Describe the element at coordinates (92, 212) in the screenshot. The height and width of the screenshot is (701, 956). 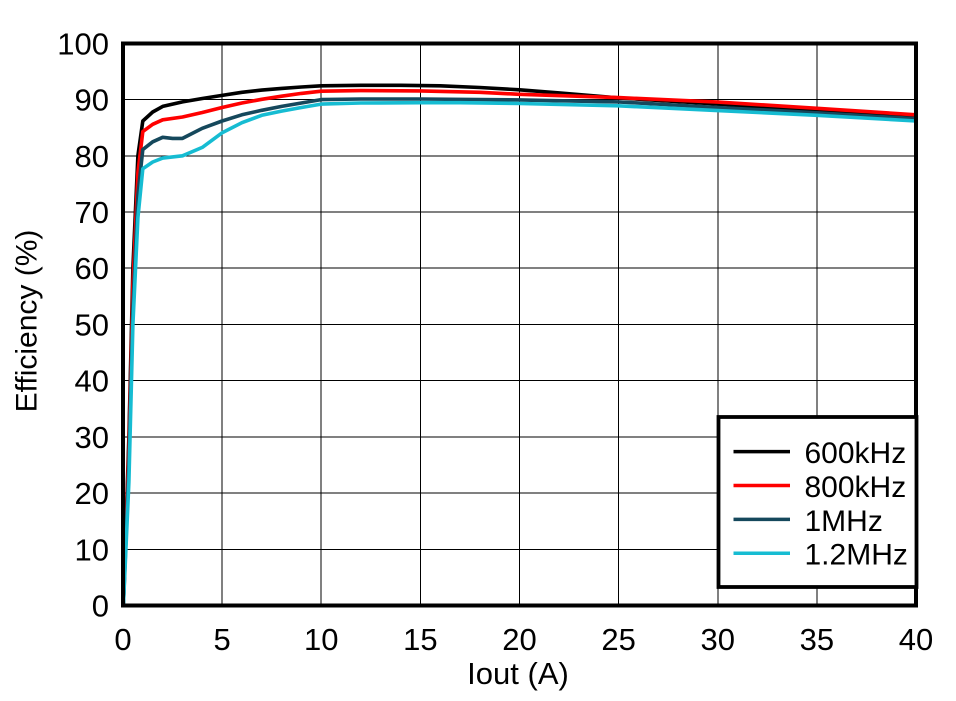
I see `svg-text: 70` at that location.